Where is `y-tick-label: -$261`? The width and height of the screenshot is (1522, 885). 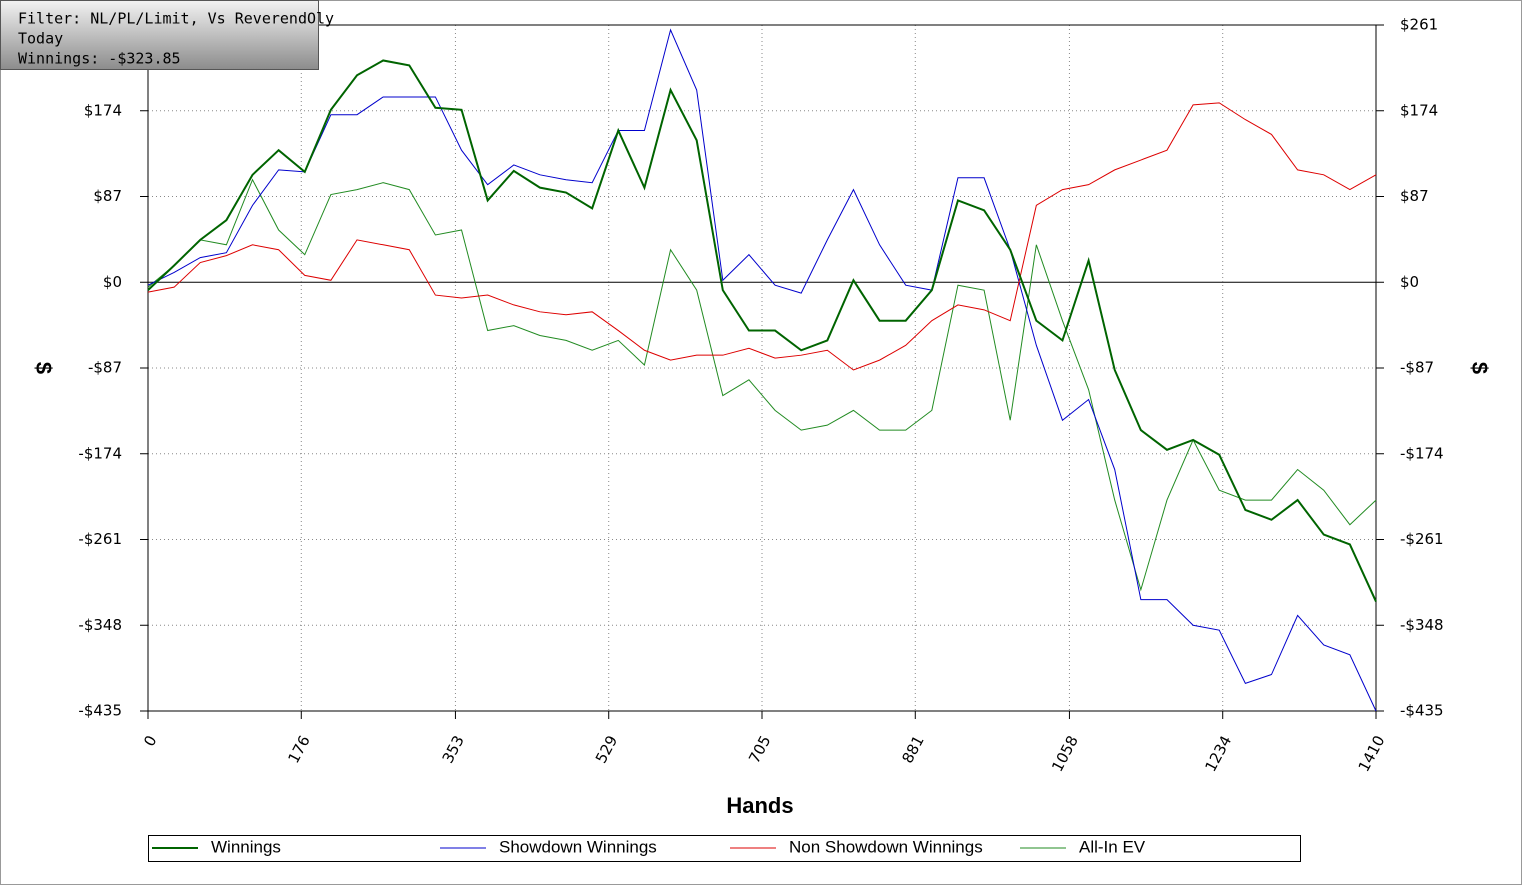 y-tick-label: -$261 is located at coordinates (100, 539).